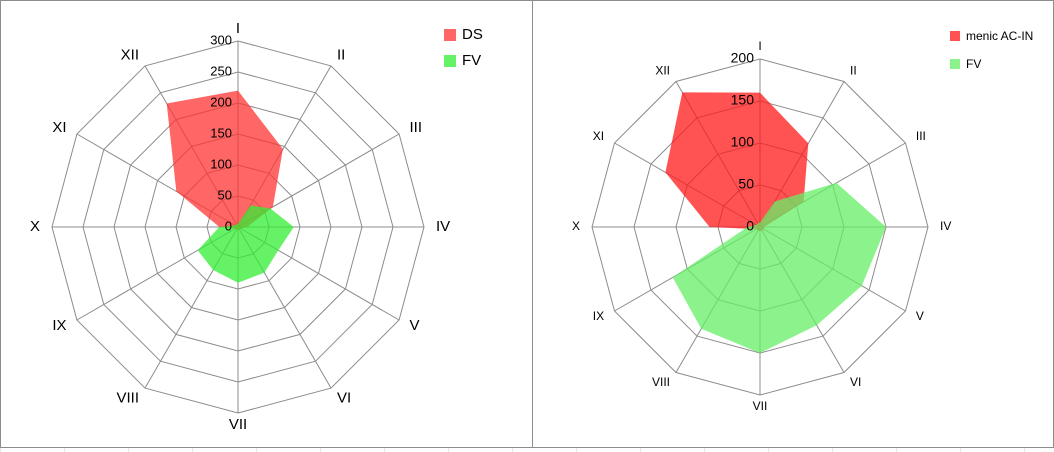 This screenshot has width=1054, height=452. I want to click on series-area-menic-ac-in, so click(737, 162).